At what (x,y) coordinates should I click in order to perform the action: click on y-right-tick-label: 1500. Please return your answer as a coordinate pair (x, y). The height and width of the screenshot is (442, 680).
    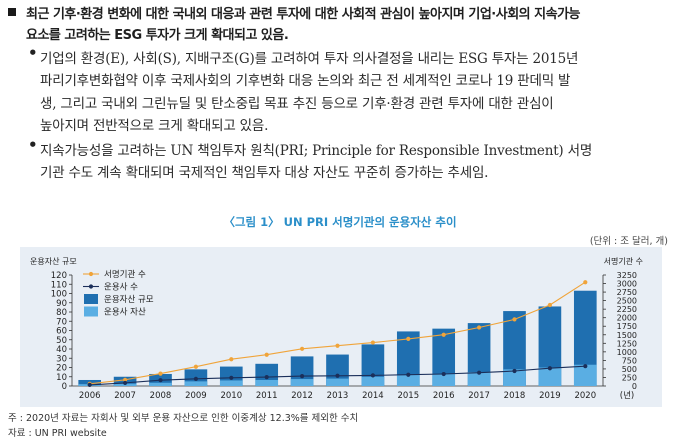
    Looking at the image, I should click on (627, 335).